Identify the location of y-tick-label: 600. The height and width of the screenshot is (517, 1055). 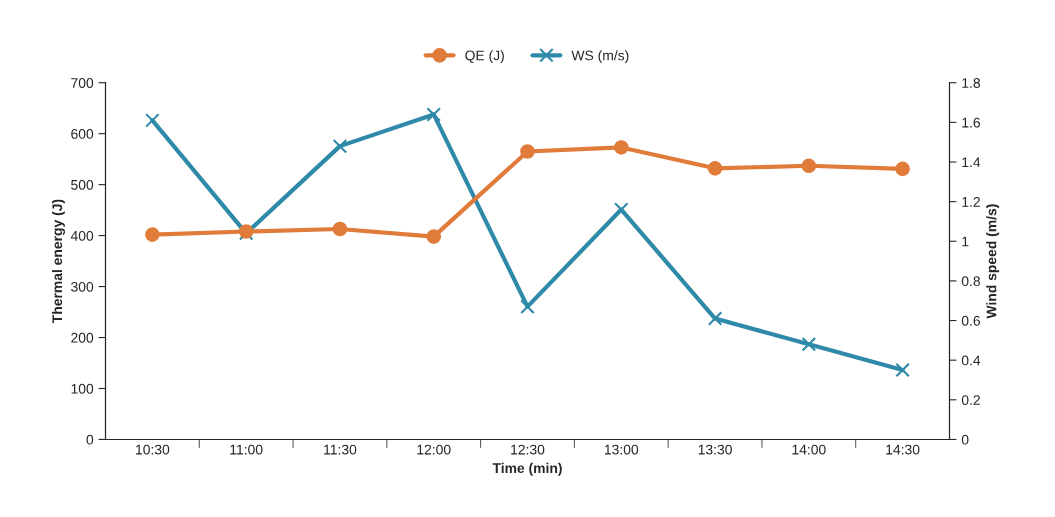
(82, 134).